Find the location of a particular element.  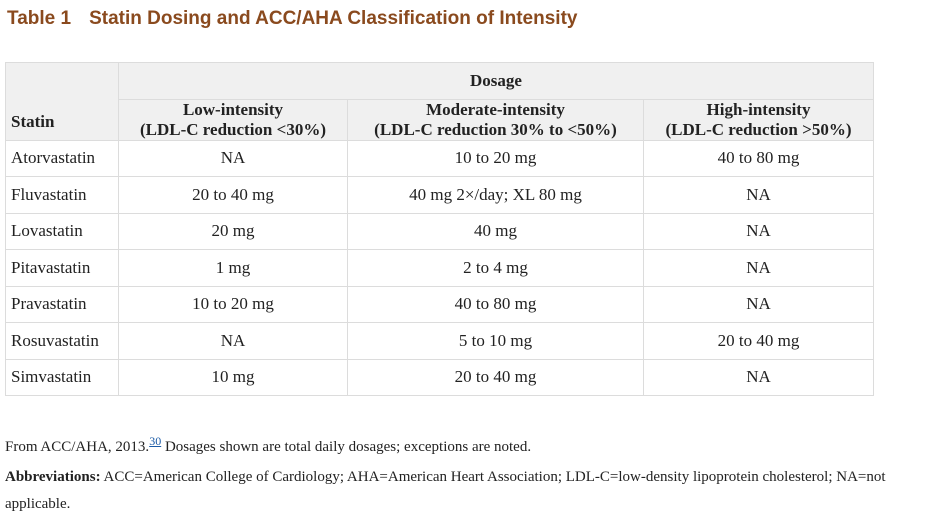

group-header: Dosage is located at coordinates (496, 81).